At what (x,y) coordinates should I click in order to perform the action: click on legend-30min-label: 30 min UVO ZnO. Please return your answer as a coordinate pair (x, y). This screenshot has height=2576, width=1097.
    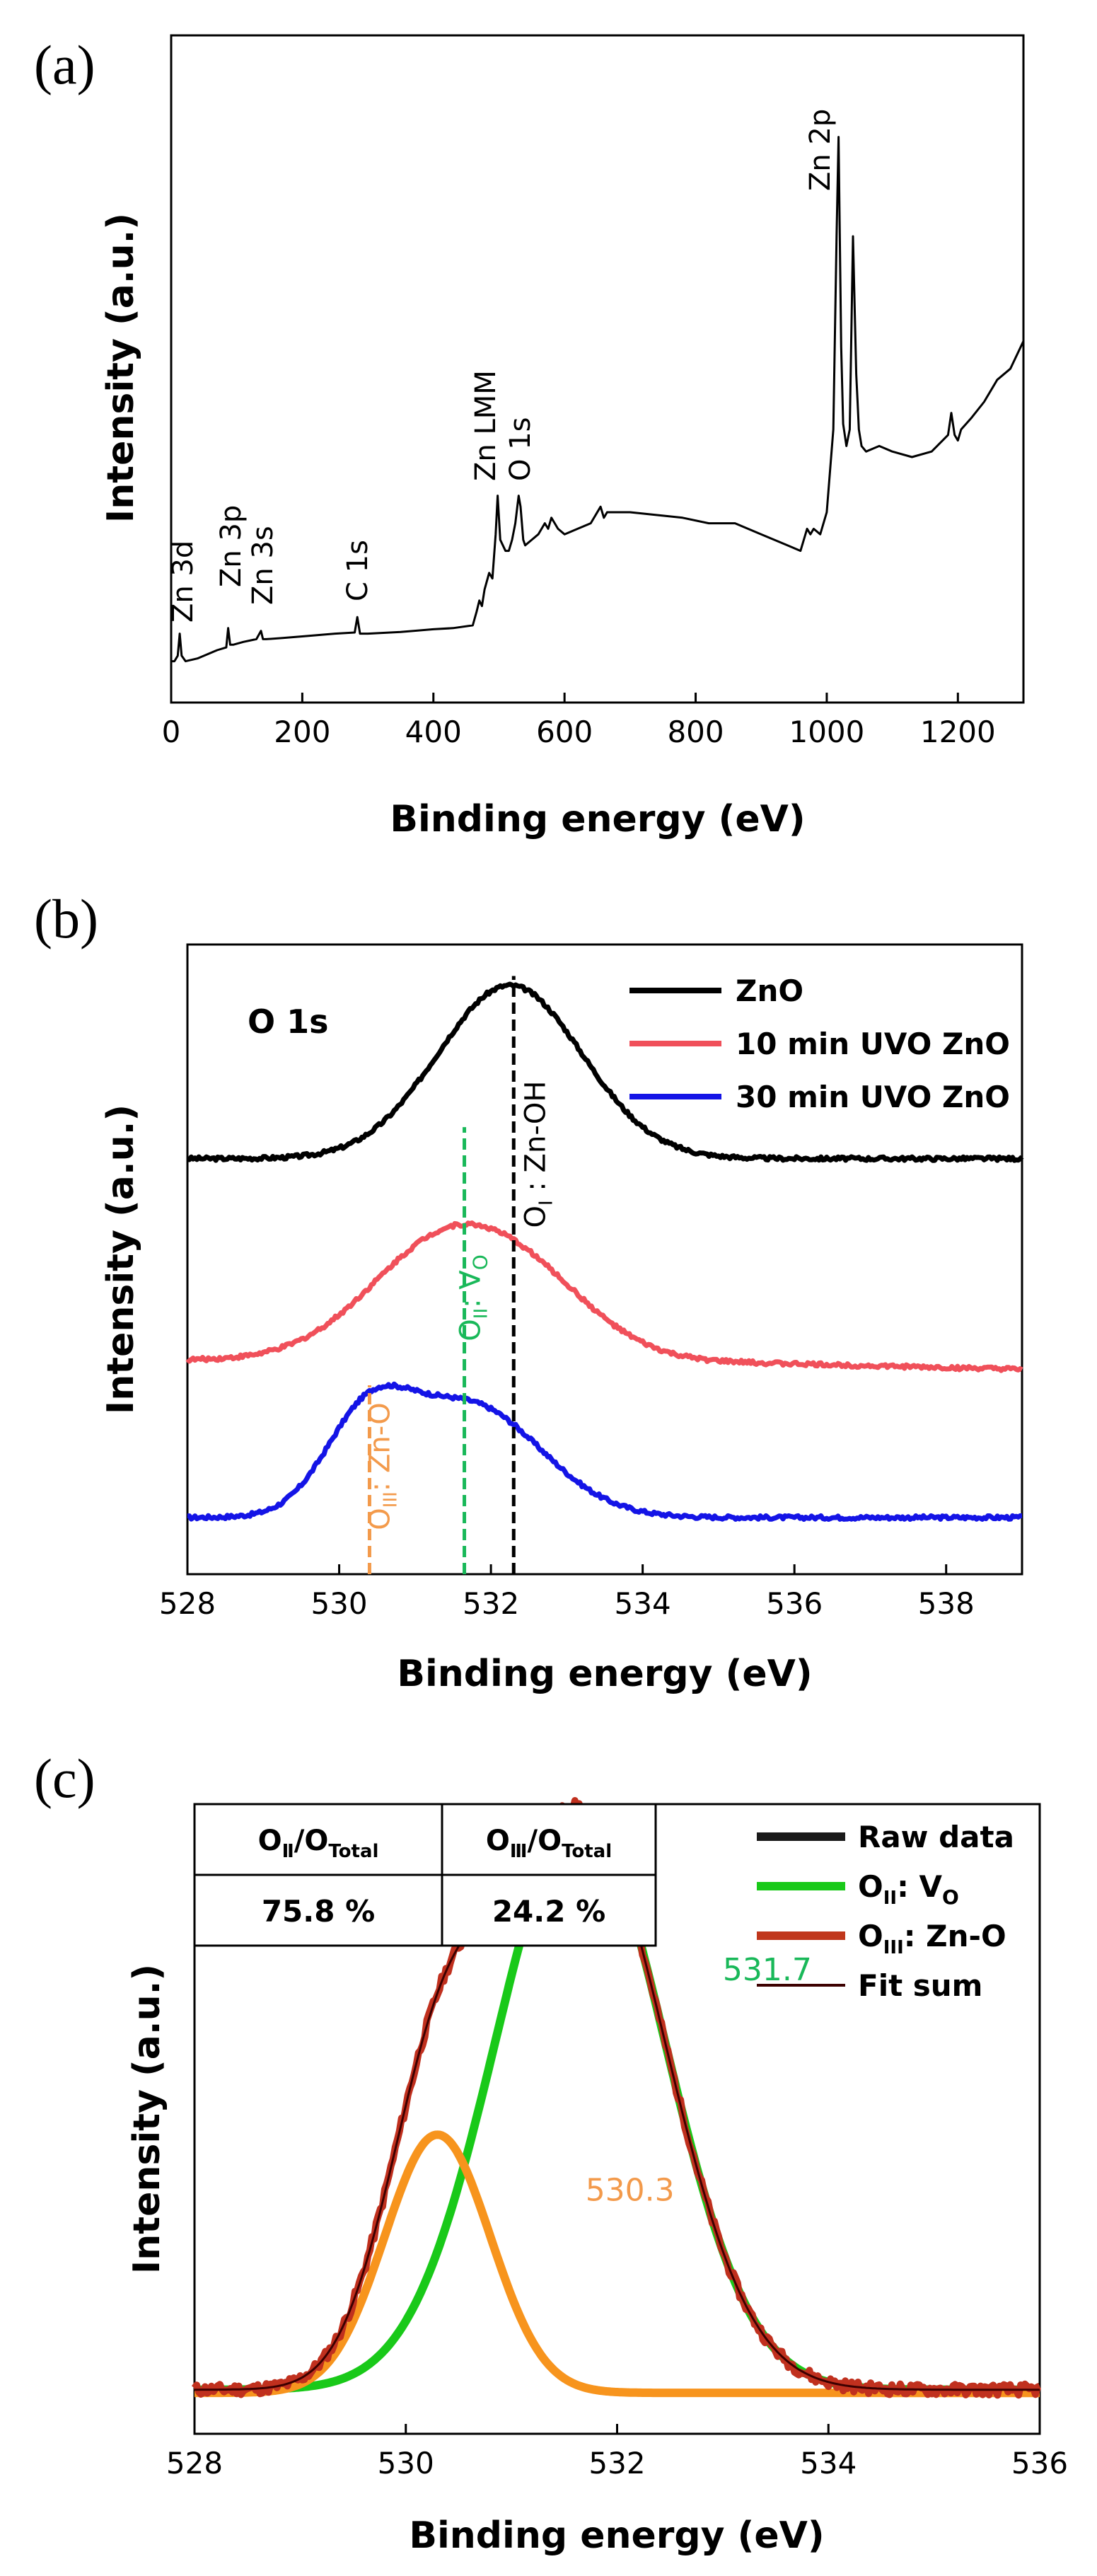
    Looking at the image, I should click on (873, 1097).